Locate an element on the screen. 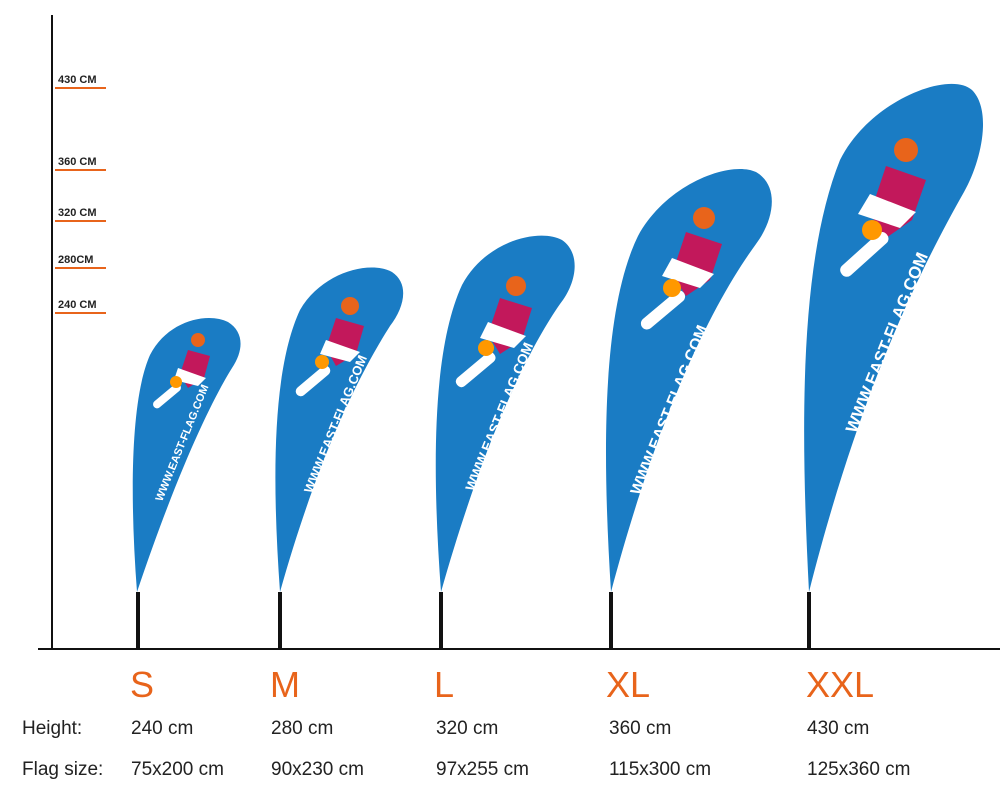  svg-text: 320 CM is located at coordinates (77, 213).